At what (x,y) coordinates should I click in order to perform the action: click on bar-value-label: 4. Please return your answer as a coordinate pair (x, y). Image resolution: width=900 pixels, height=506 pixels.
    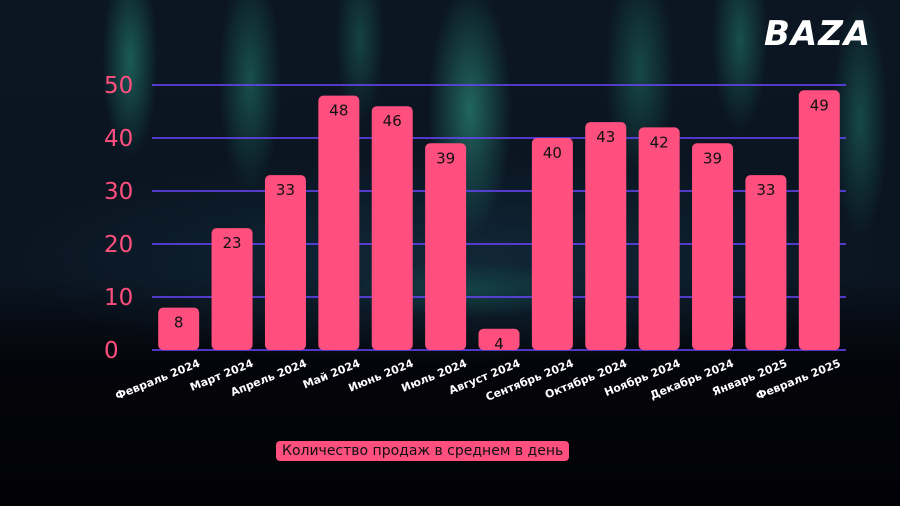
    Looking at the image, I should click on (499, 344).